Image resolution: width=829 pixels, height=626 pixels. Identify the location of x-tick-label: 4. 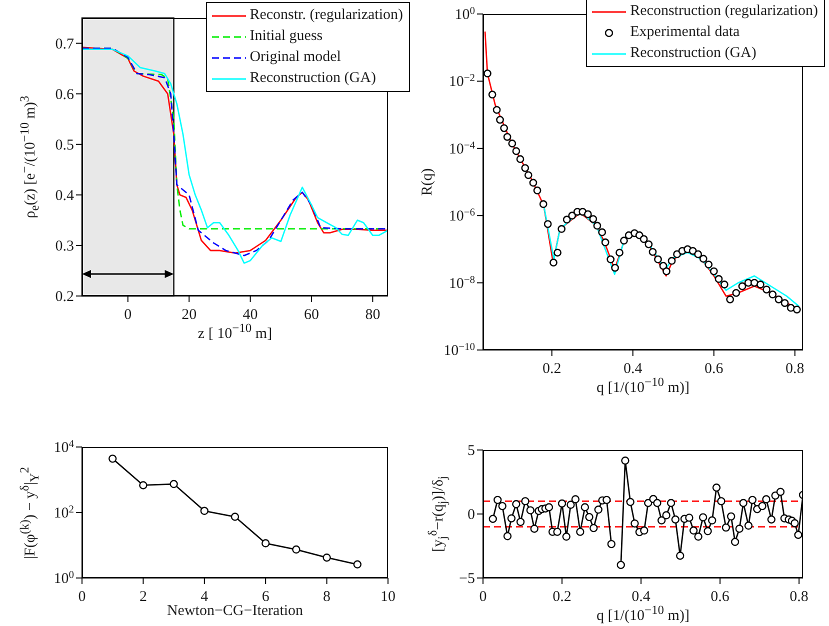
(204, 597).